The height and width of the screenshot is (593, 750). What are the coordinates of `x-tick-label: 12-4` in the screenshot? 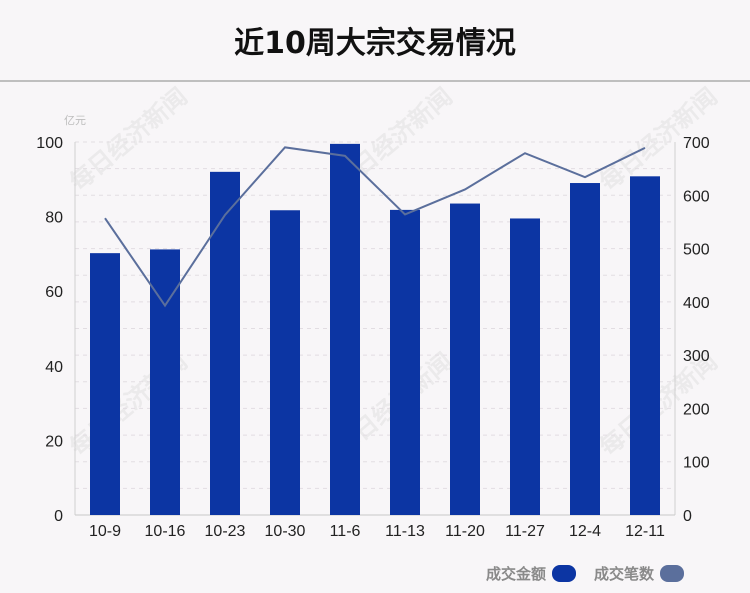 It's located at (585, 531).